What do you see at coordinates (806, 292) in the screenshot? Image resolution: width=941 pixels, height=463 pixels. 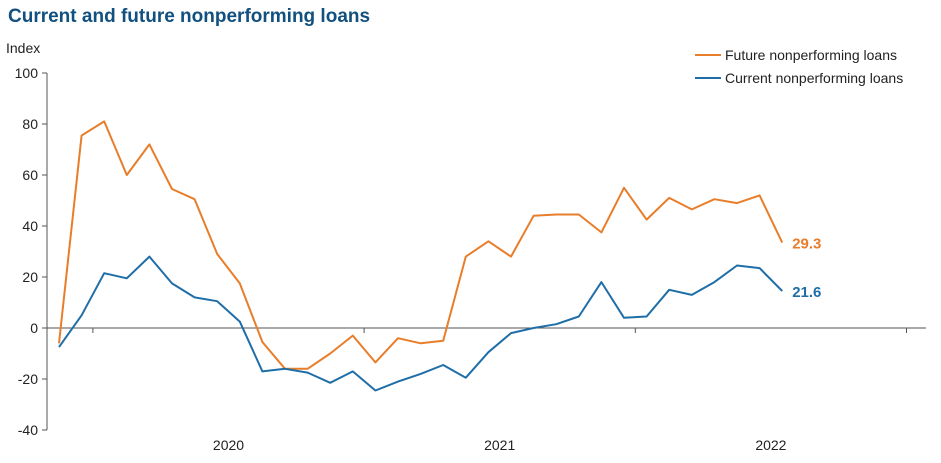 I see `end-value-label: 21.6` at bounding box center [806, 292].